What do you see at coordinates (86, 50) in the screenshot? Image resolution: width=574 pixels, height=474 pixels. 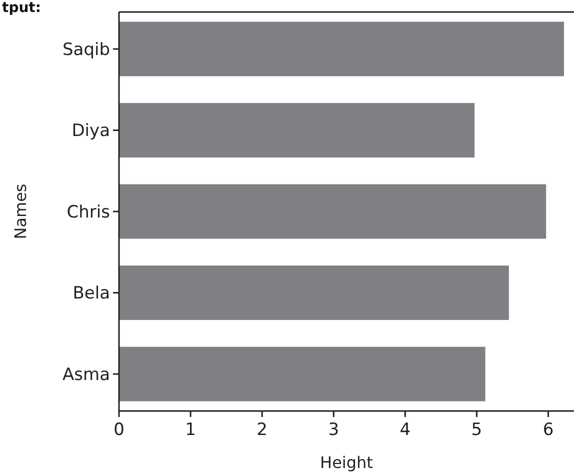 I see `y-tick-label: Saqib` at bounding box center [86, 50].